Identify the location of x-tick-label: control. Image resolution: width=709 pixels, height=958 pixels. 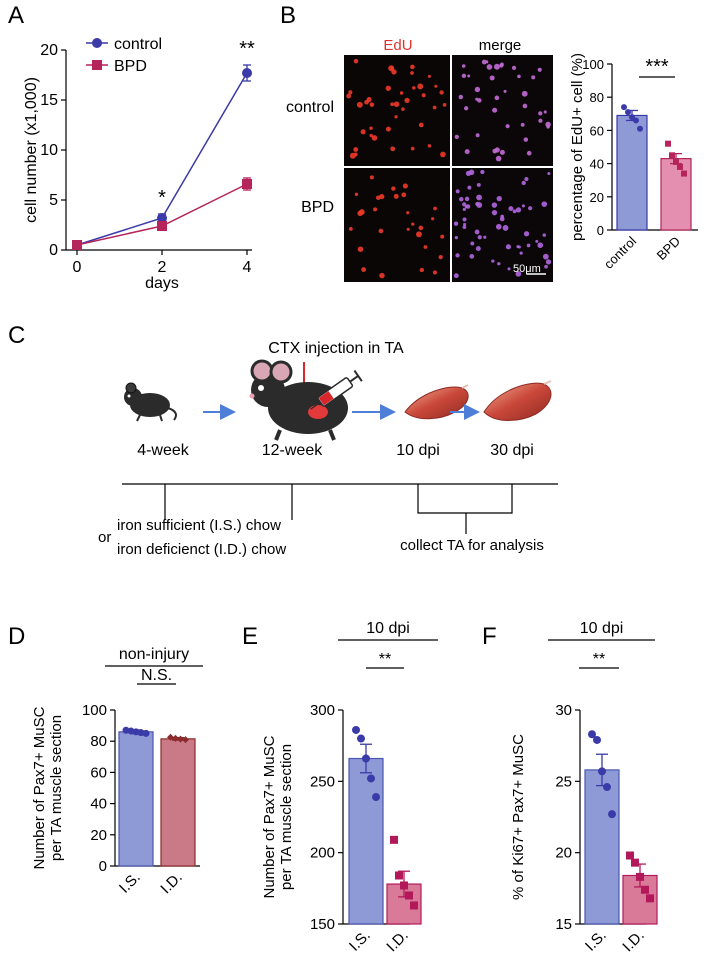
(620, 252).